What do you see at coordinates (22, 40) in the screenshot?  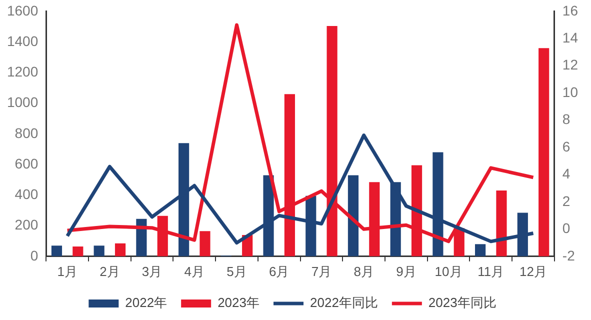 I see `y-tick-label: 1400` at bounding box center [22, 40].